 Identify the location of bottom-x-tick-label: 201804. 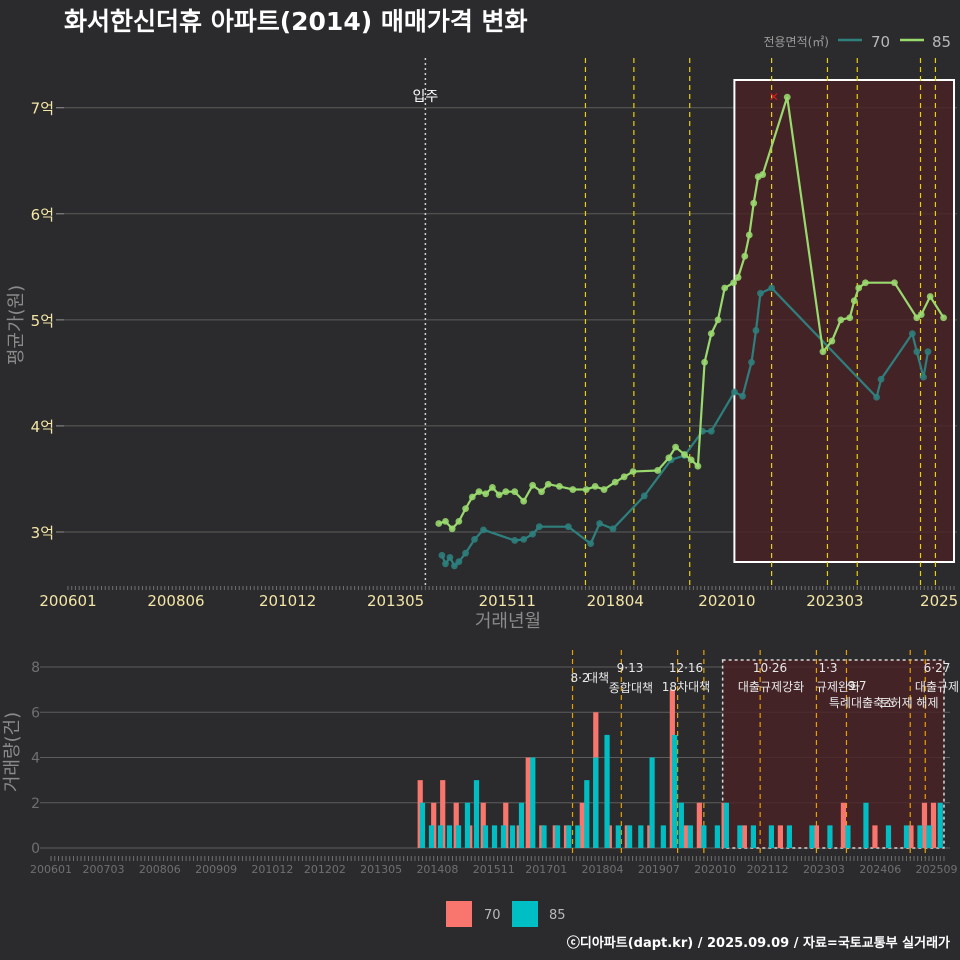
(603, 869).